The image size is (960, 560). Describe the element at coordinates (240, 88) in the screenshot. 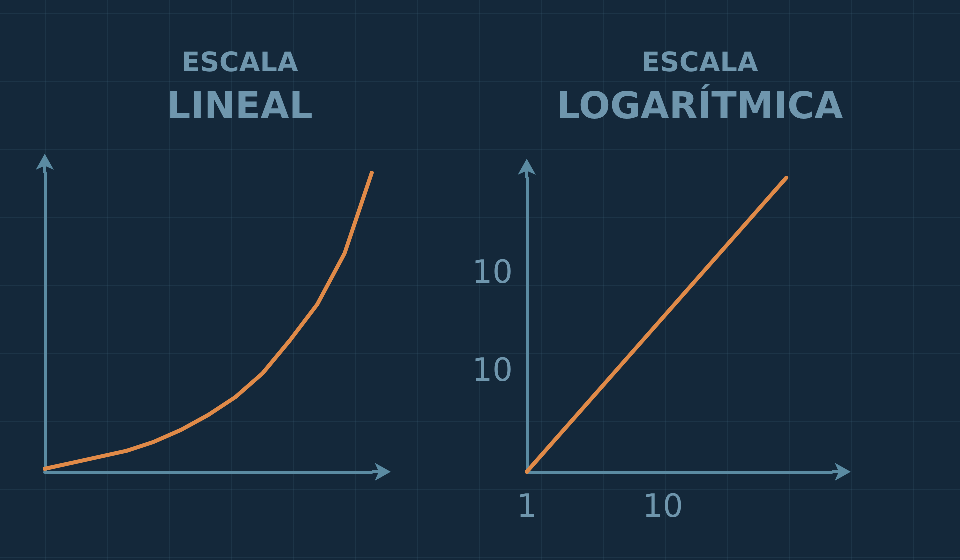

I see `chart-title: ESCALA LINEAL` at that location.